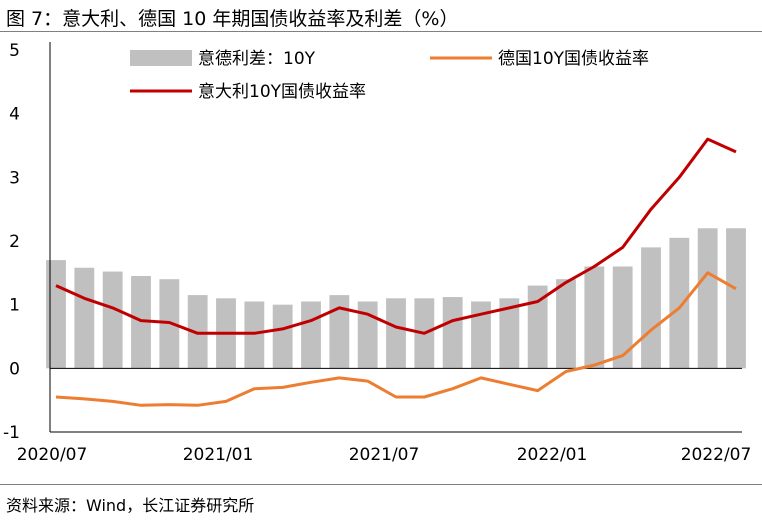 Image resolution: width=762 pixels, height=520 pixels. What do you see at coordinates (52, 455) in the screenshot?
I see `x-tick-label: 2020/07` at bounding box center [52, 455].